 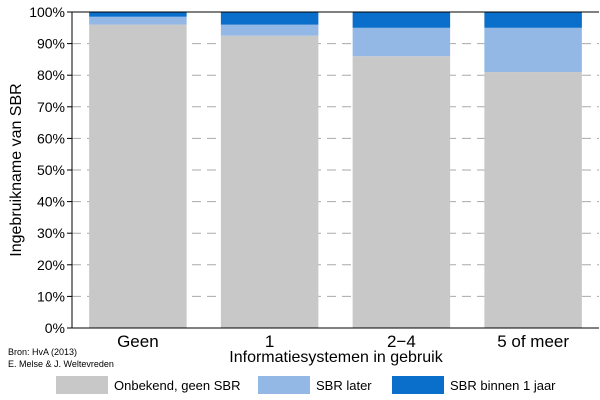 What do you see at coordinates (61, 364) in the screenshot?
I see `source-line-2: E. Melse & J. Weltevreden` at bounding box center [61, 364].